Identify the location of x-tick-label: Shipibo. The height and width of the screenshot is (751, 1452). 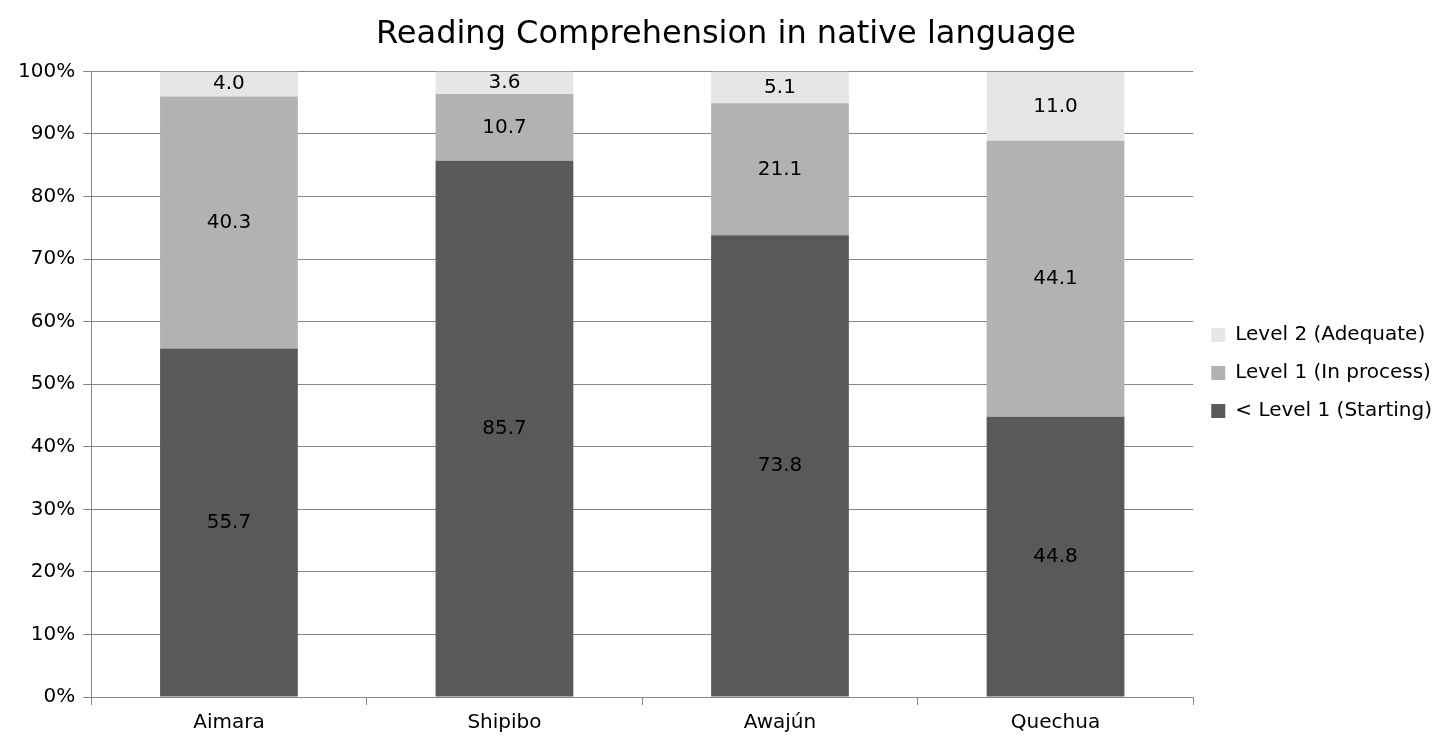
(504, 721).